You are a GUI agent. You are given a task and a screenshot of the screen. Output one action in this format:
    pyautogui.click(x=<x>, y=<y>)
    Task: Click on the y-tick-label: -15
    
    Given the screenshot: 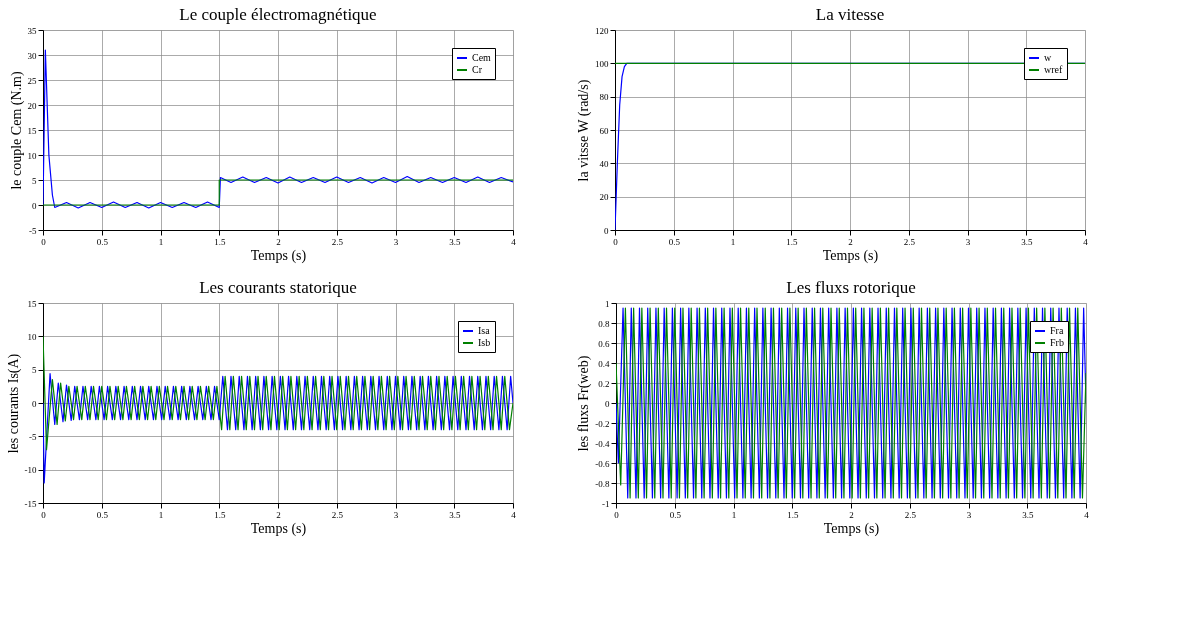 What is the action you would take?
    pyautogui.click(x=30, y=503)
    